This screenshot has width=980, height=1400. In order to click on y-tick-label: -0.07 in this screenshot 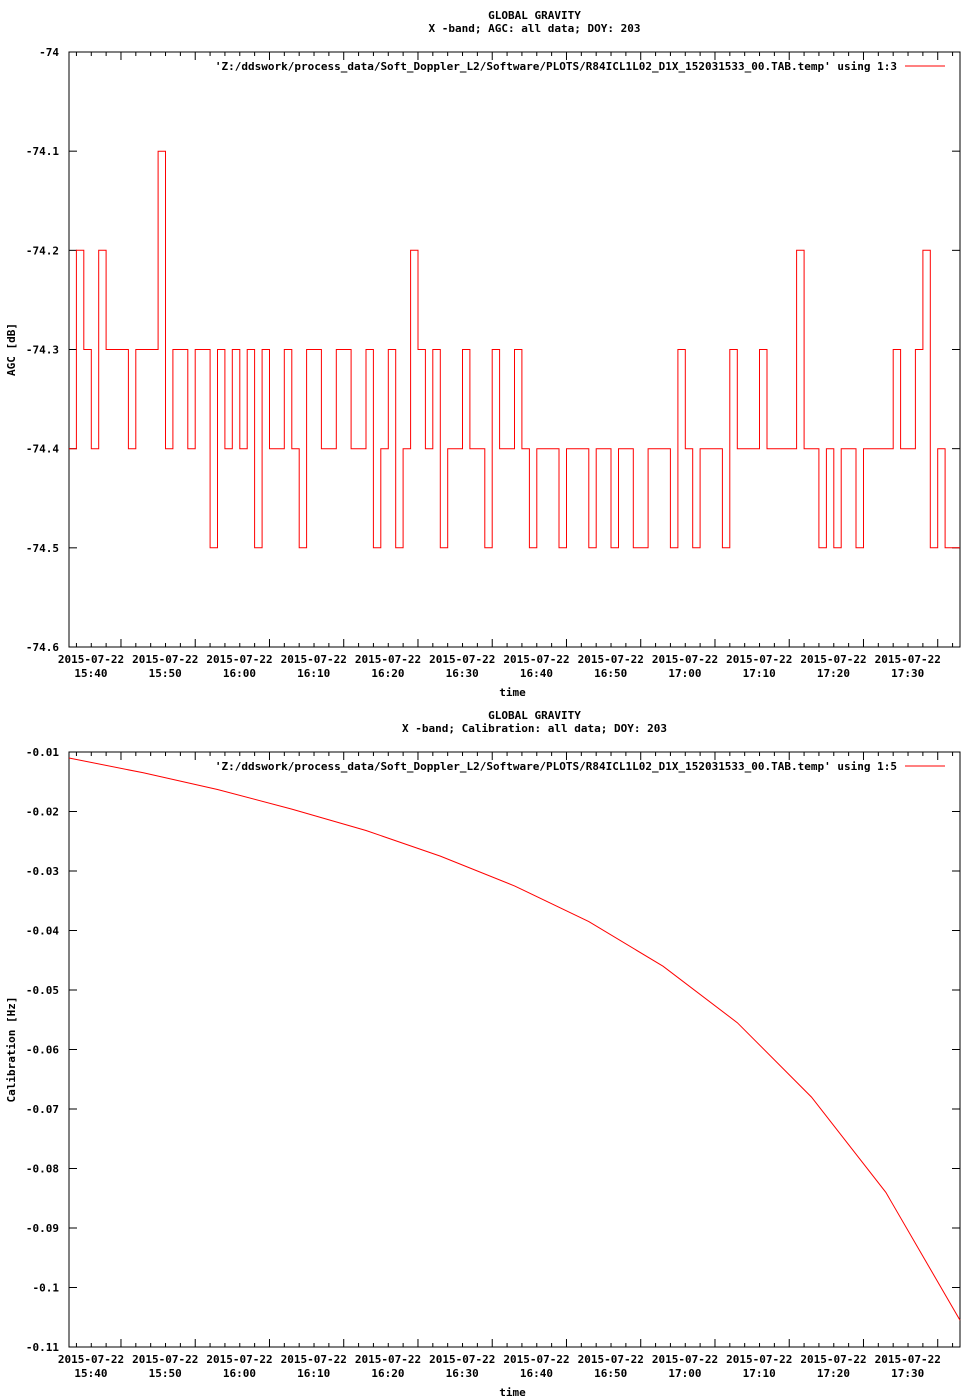, I will do `click(42, 1109)`.